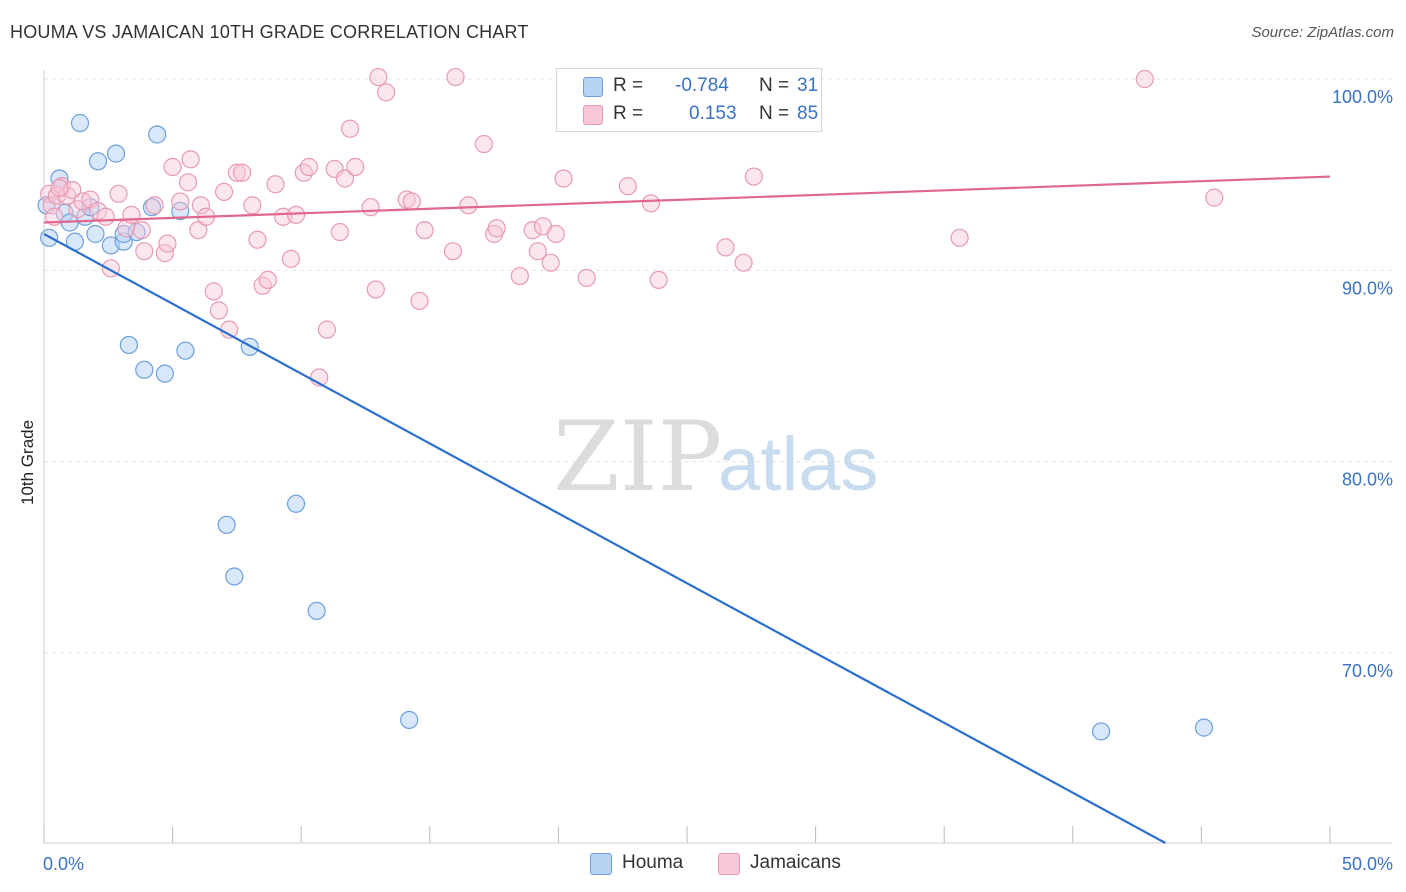 The width and height of the screenshot is (1406, 892). Describe the element at coordinates (687, 199) in the screenshot. I see `jamaicans-trend-line` at that location.